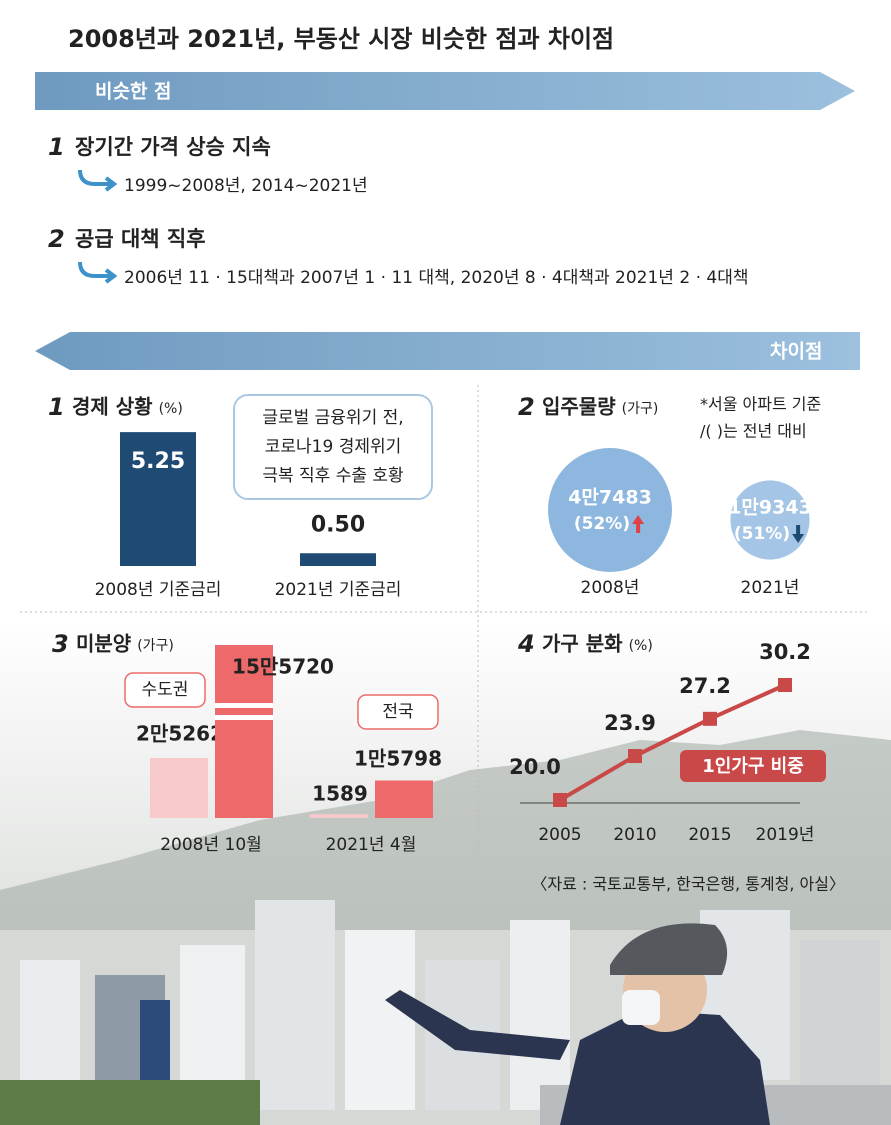  What do you see at coordinates (283, 667) in the screenshot?
I see `value-label: 15만5720` at bounding box center [283, 667].